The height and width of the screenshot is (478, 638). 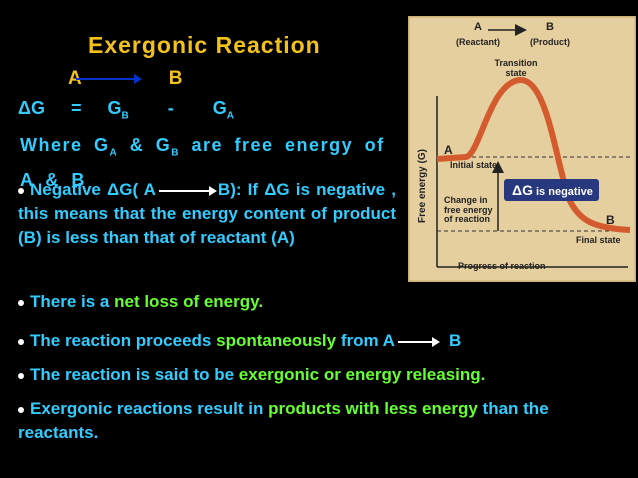 I want to click on bullet: There is a net loss of energy., so click(x=140, y=302).